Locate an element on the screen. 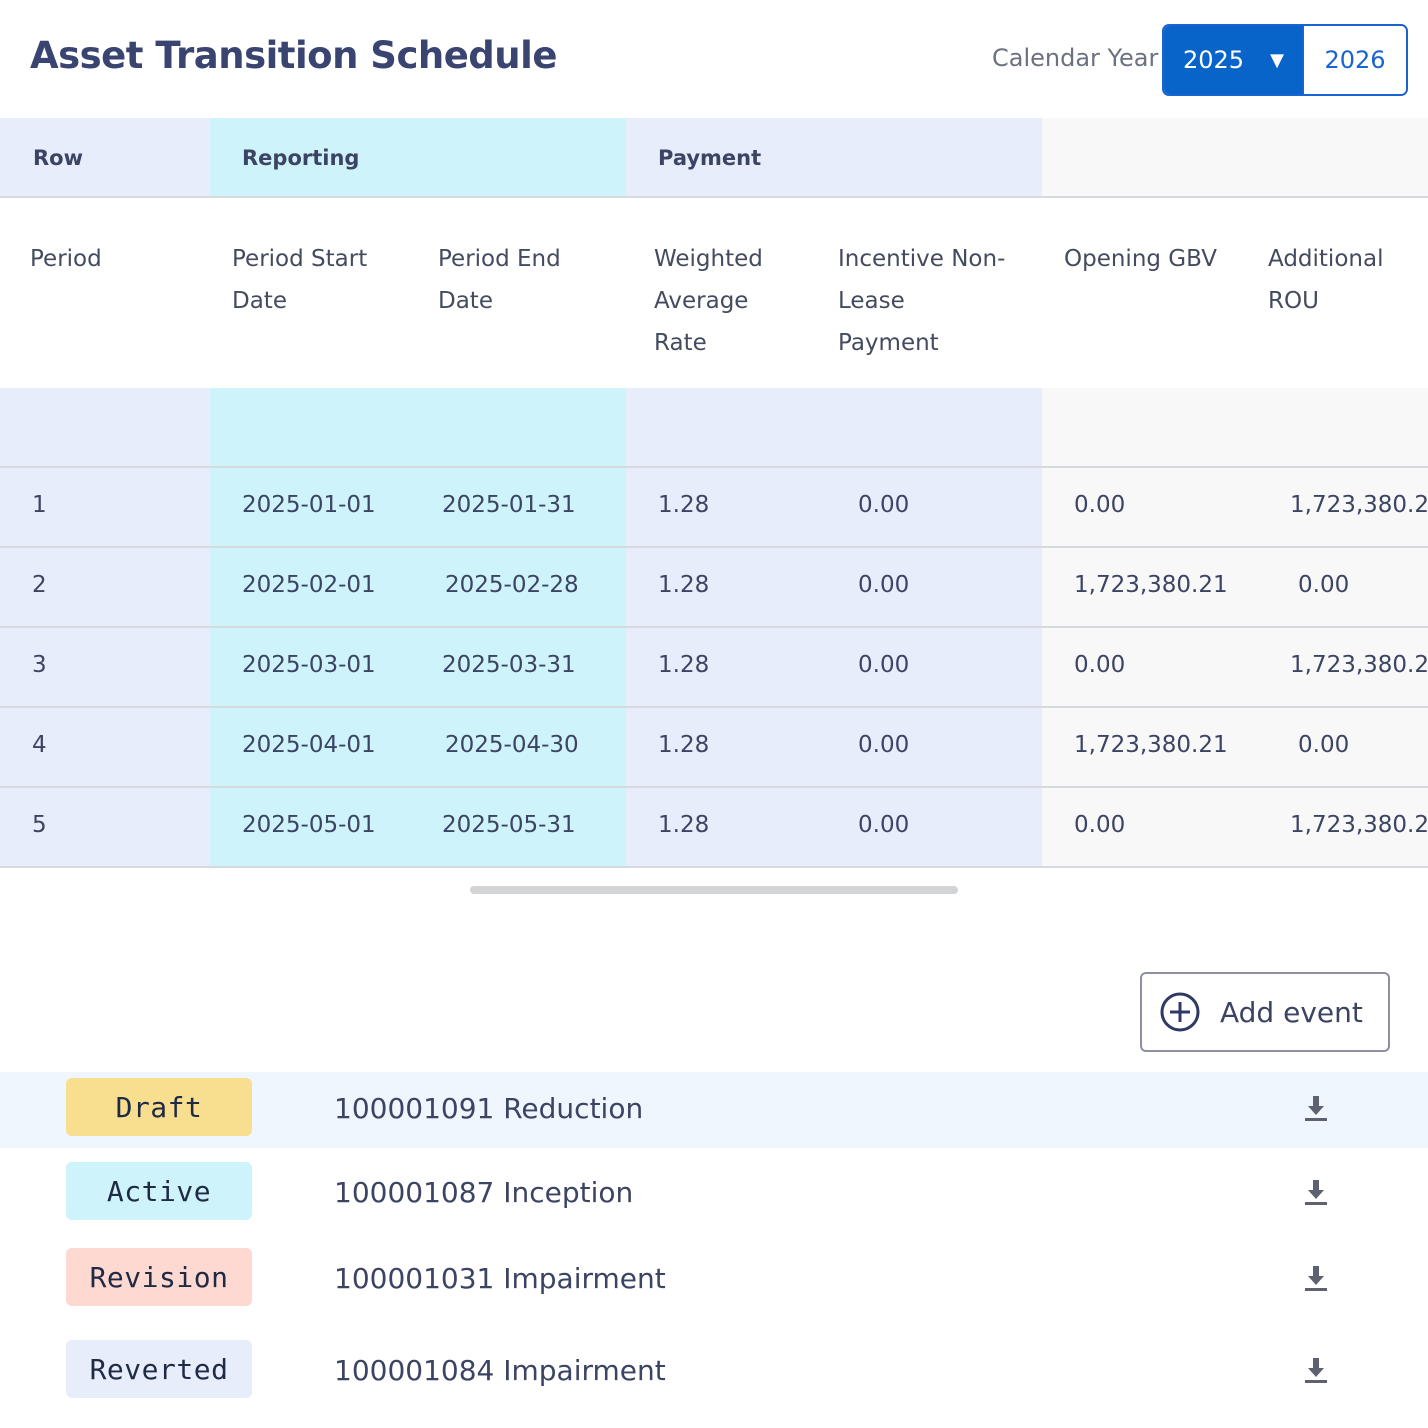 This screenshot has height=1428, width=1428. cell-start-date: 2025-02-01 is located at coordinates (309, 585).